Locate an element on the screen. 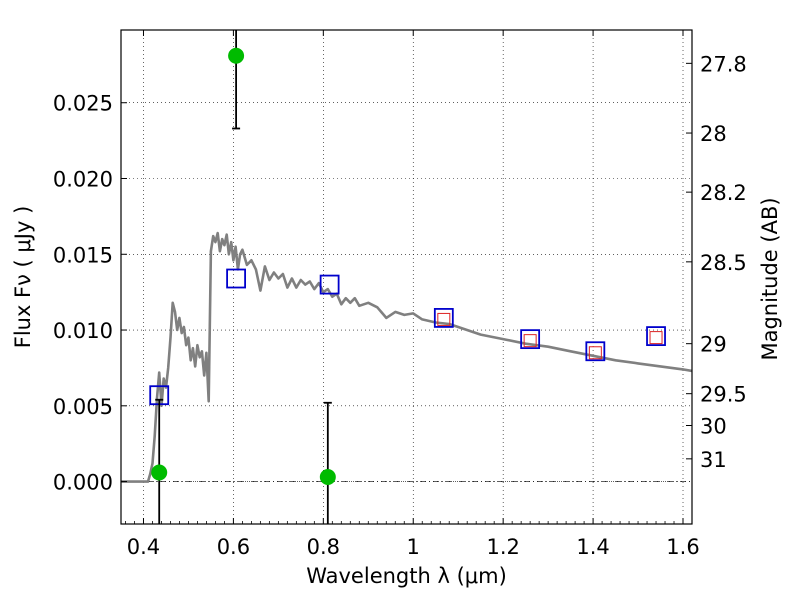  magnitude-tick-label: 27.8 is located at coordinates (723, 64).